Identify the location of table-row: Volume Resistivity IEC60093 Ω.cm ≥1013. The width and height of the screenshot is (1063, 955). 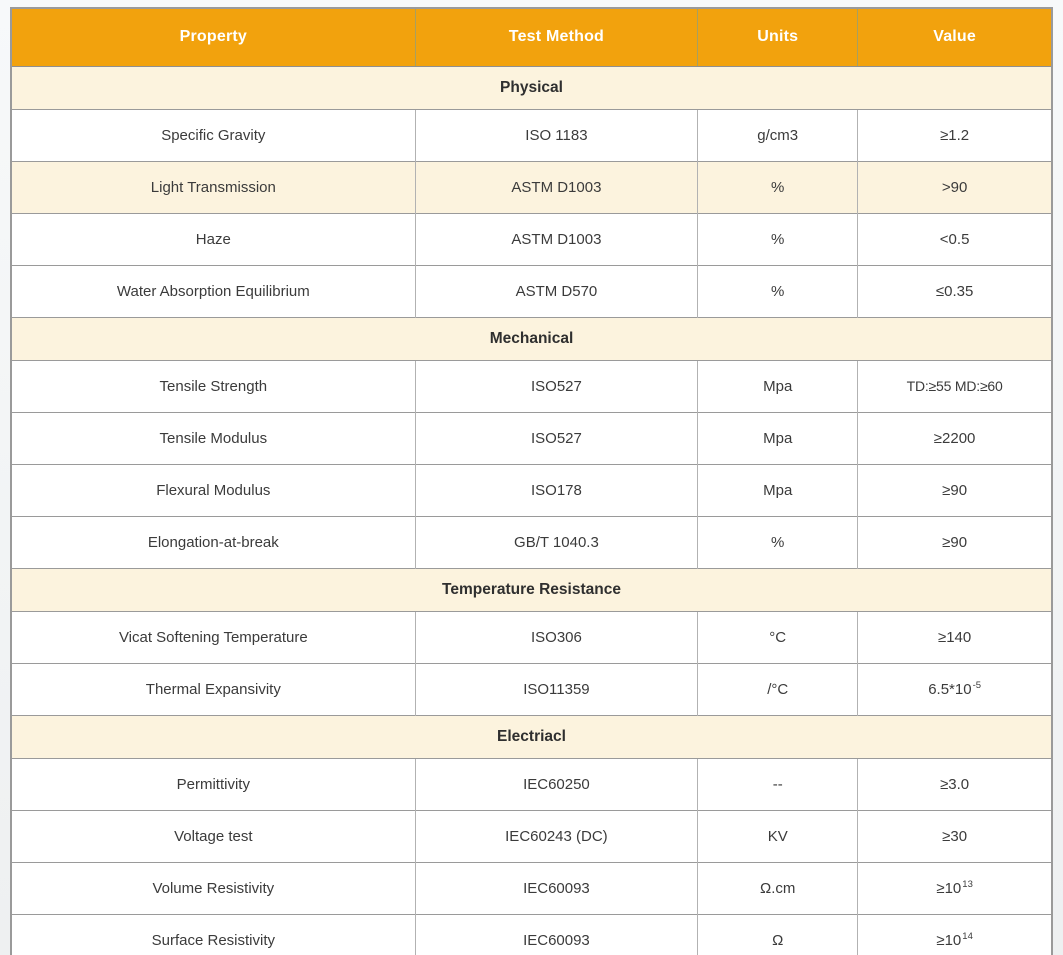
(531, 887).